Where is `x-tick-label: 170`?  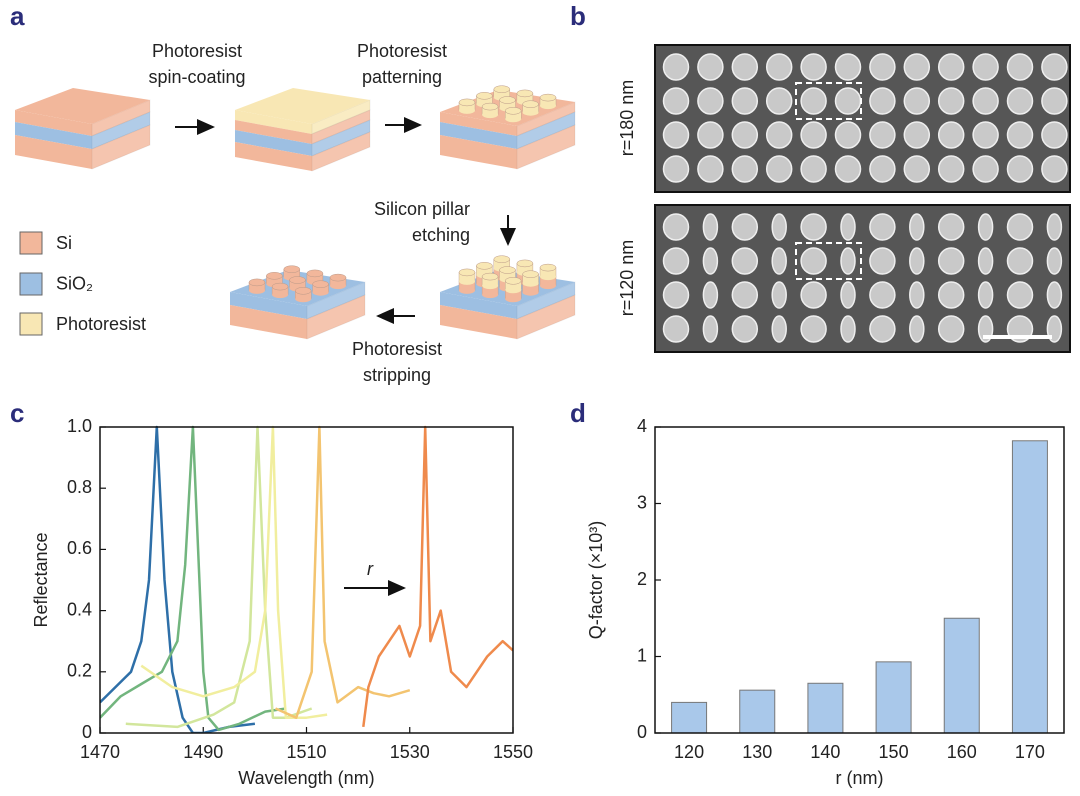 x-tick-label: 170 is located at coordinates (1030, 752).